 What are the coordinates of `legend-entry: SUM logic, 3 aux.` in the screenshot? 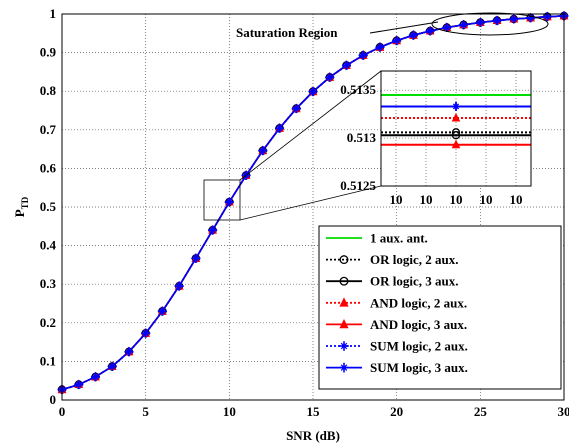 It's located at (397, 367).